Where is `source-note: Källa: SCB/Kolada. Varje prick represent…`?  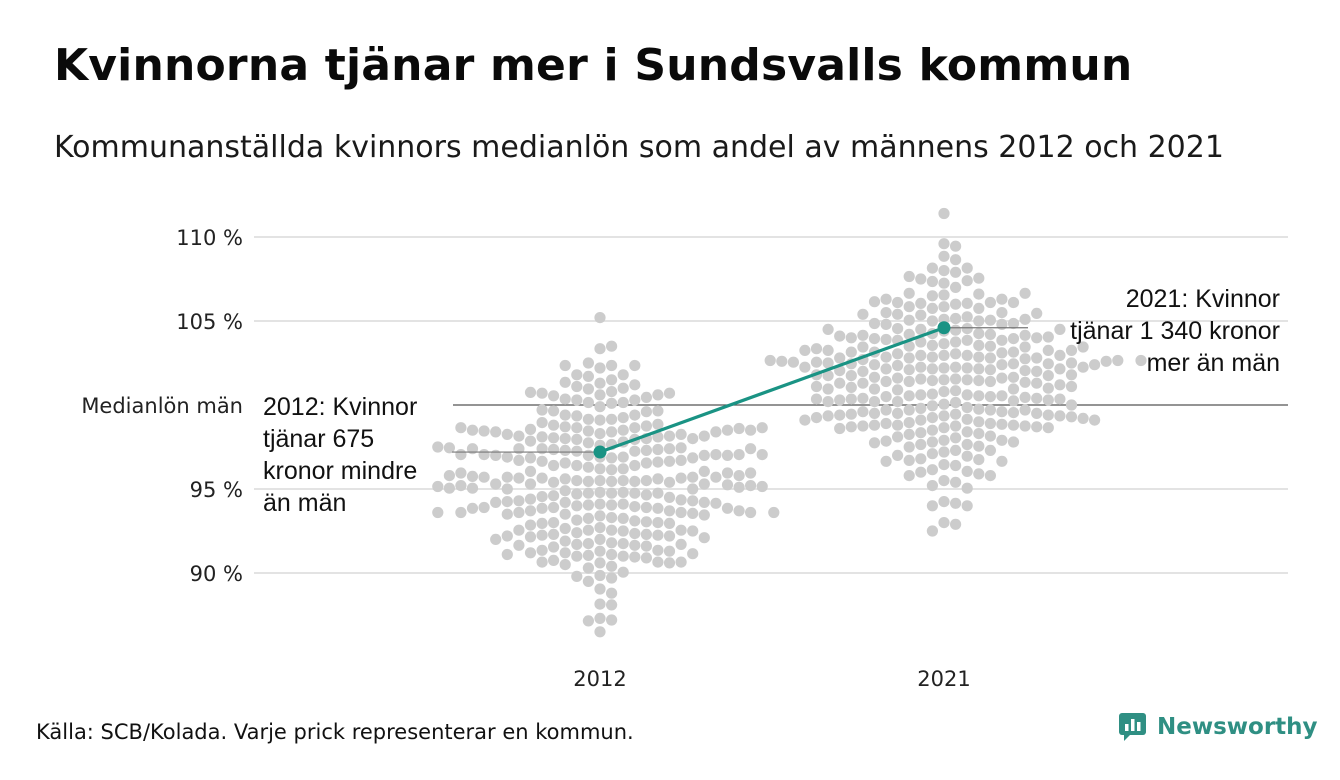 source-note: Källa: SCB/Kolada. Varje prick represent… is located at coordinates (335, 732).